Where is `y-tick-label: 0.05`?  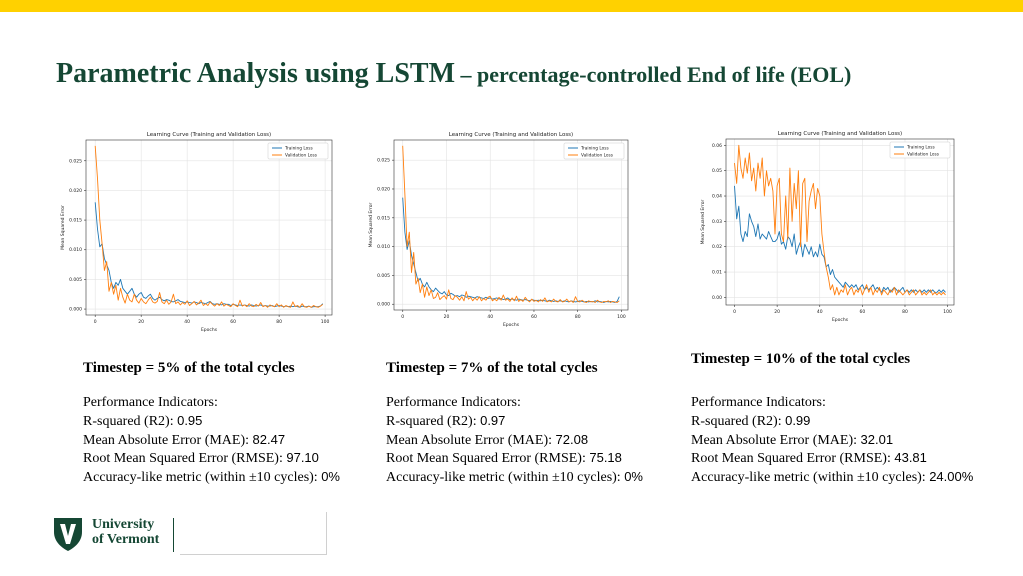 y-tick-label: 0.05 is located at coordinates (717, 171).